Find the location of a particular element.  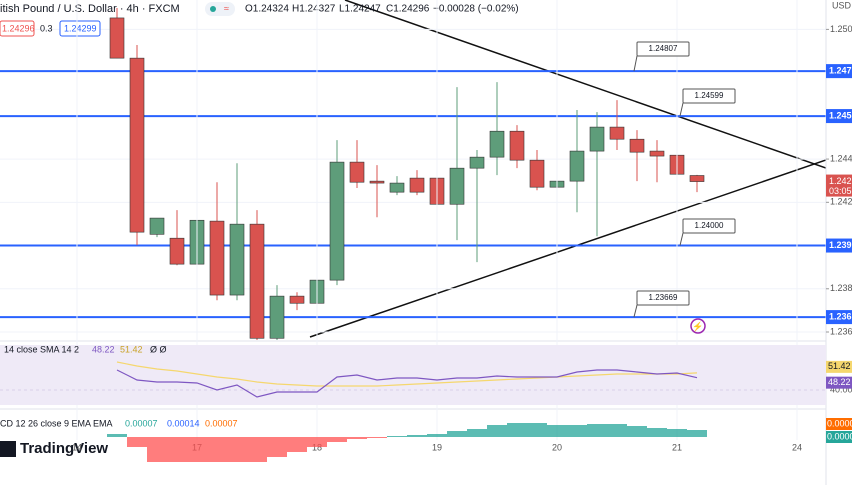

current-price-box is located at coordinates (839, 185).